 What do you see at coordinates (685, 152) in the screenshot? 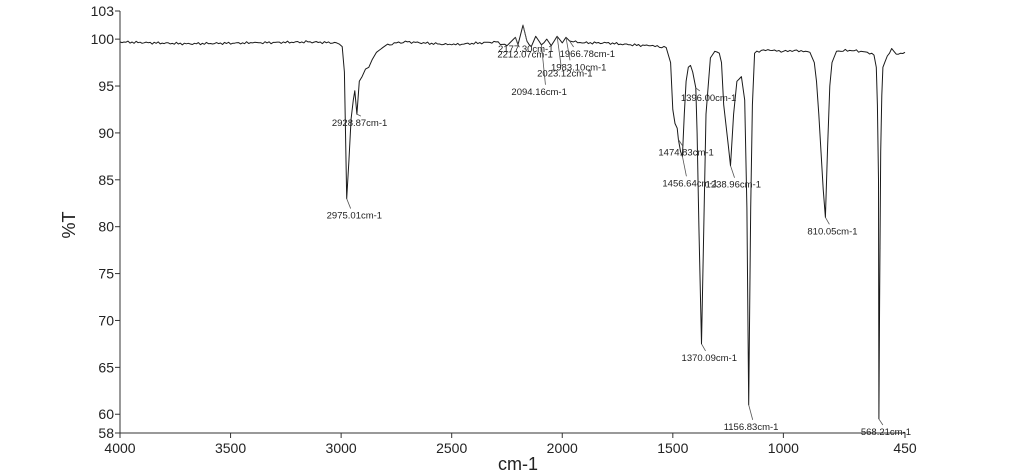
I see `peak-label: 1474.83cm-1` at bounding box center [685, 152].